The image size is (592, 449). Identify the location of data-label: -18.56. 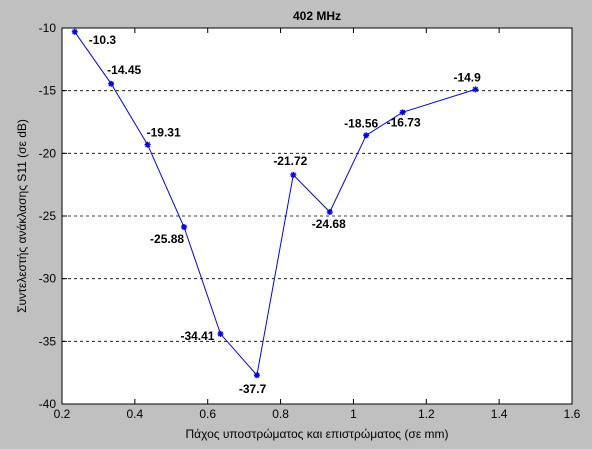
(361, 123).